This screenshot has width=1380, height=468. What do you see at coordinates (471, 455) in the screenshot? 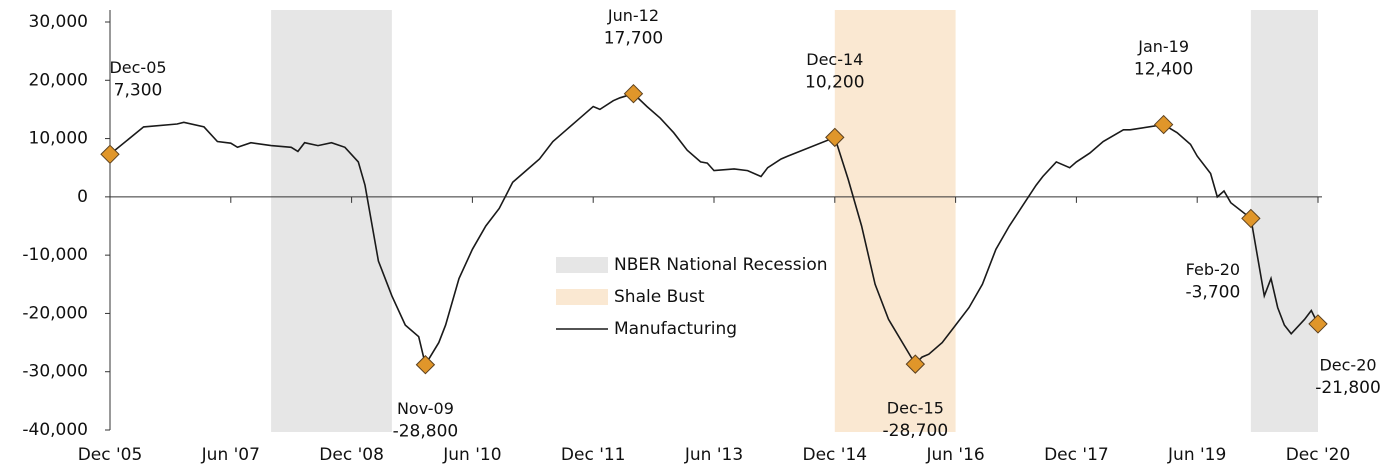
I see `x-tick-label: Jun '10` at bounding box center [471, 455].